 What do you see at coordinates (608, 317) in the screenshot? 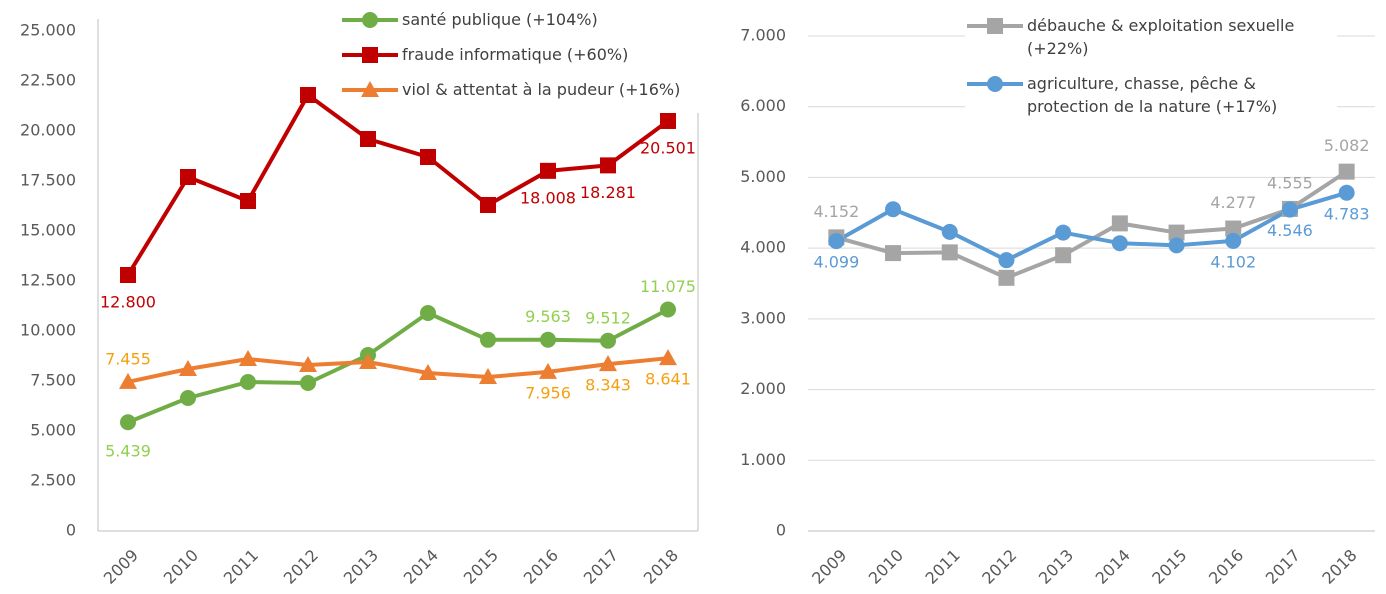
I see `data-label: 9.512` at bounding box center [608, 317].